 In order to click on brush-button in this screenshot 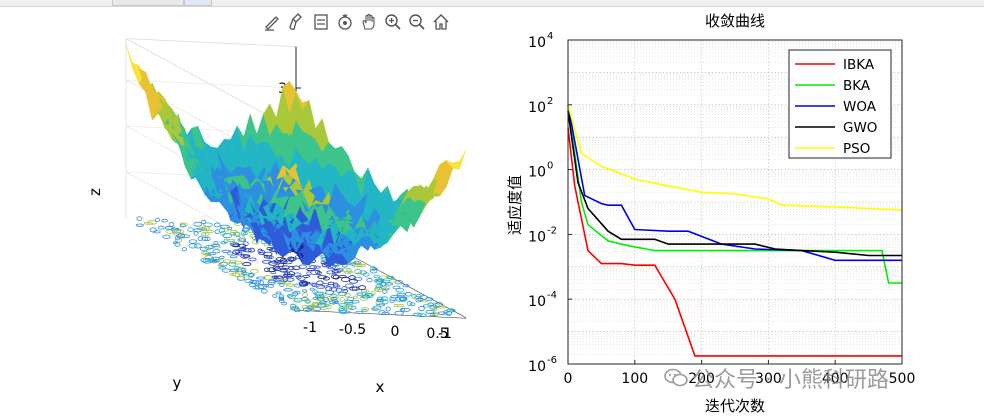, I will do `click(296, 22)`.